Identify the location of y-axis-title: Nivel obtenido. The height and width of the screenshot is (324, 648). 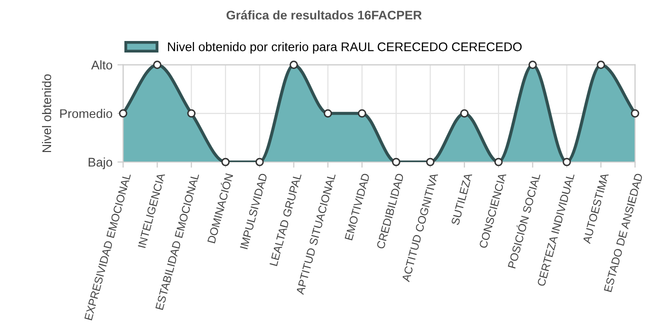
(47, 113).